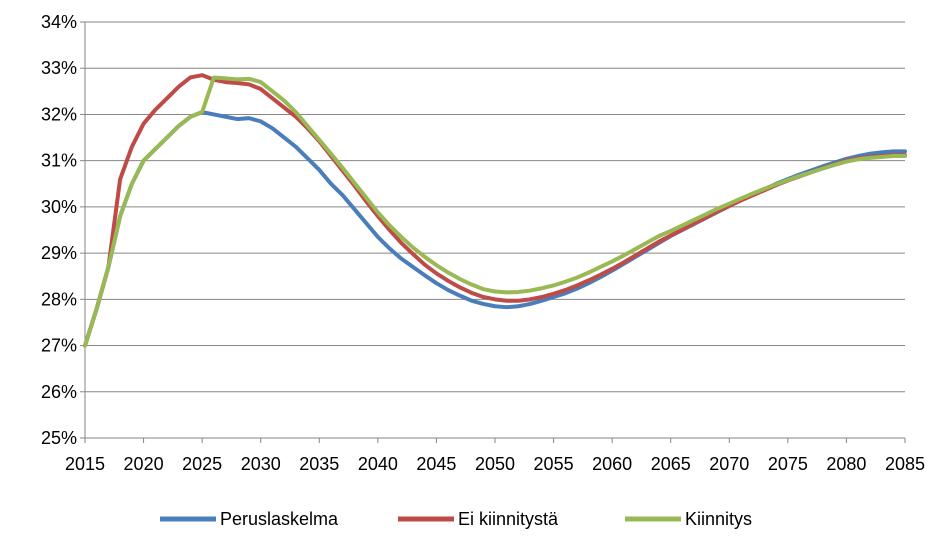 The image size is (928, 540). I want to click on x-tick-label: 2040, so click(378, 464).